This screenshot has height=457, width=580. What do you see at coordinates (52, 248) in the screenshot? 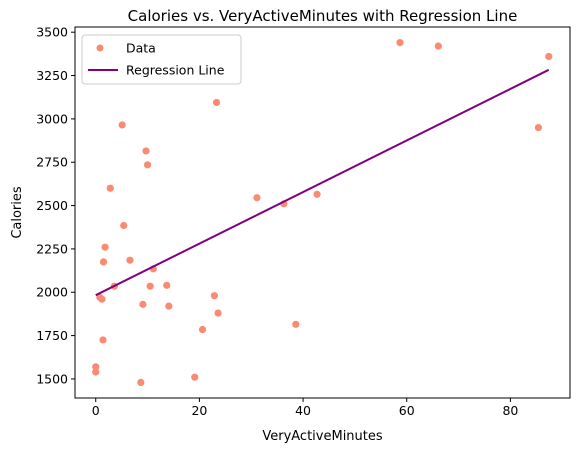
I see `y-tick-label: 2250` at bounding box center [52, 248].